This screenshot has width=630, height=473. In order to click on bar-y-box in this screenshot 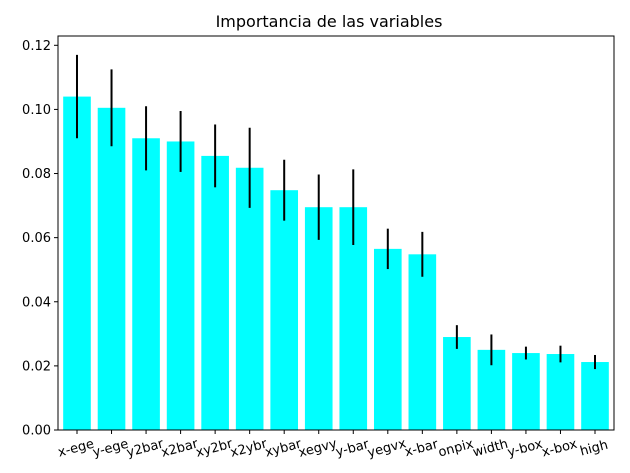, I will do `click(526, 391)`.